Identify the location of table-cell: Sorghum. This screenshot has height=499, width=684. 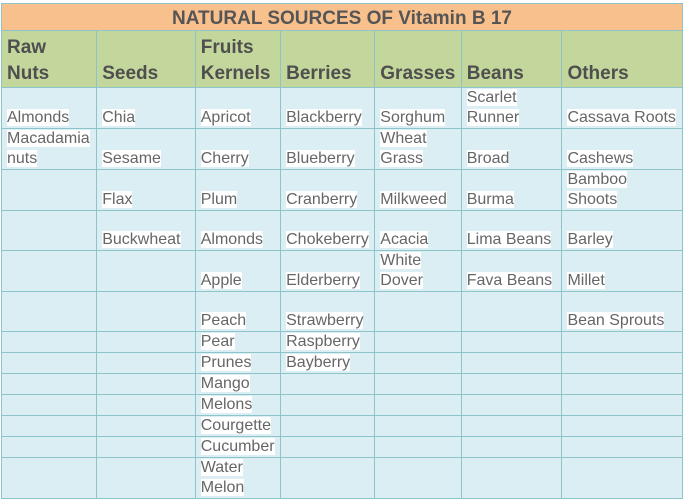
(418, 108).